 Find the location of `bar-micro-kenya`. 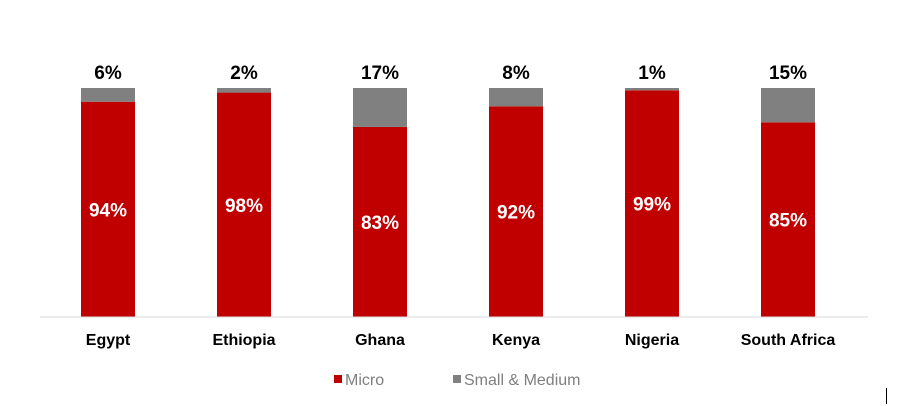

bar-micro-kenya is located at coordinates (516, 211).